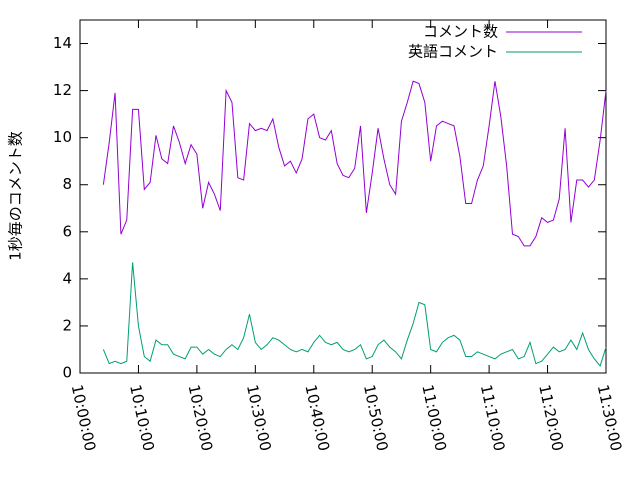 The image size is (640, 480). What do you see at coordinates (67, 278) in the screenshot?
I see `y-tick-label: 4` at bounding box center [67, 278].